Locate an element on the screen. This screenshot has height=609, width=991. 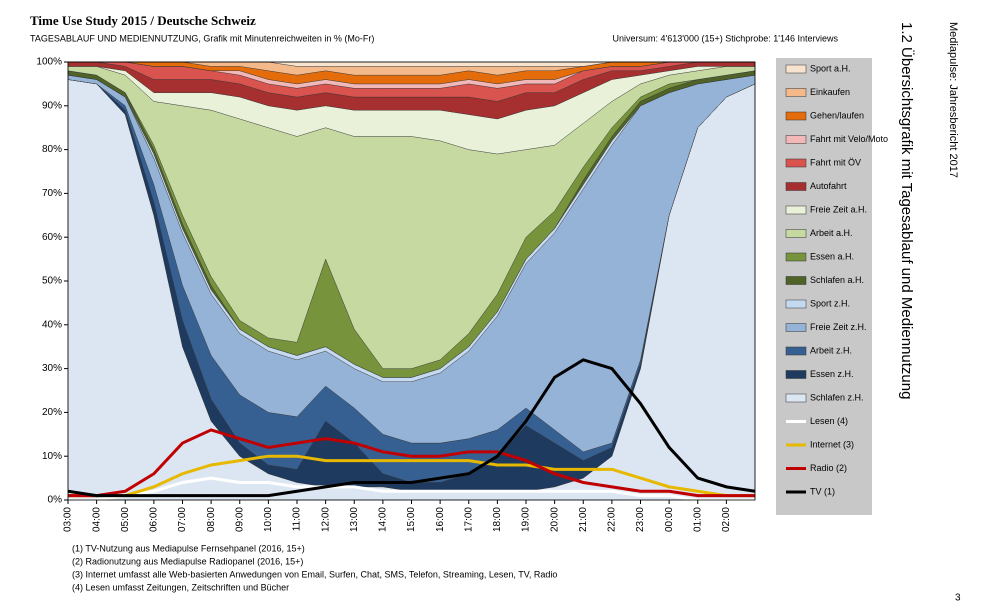
x-tick-label: 16:00 is located at coordinates (440, 519).